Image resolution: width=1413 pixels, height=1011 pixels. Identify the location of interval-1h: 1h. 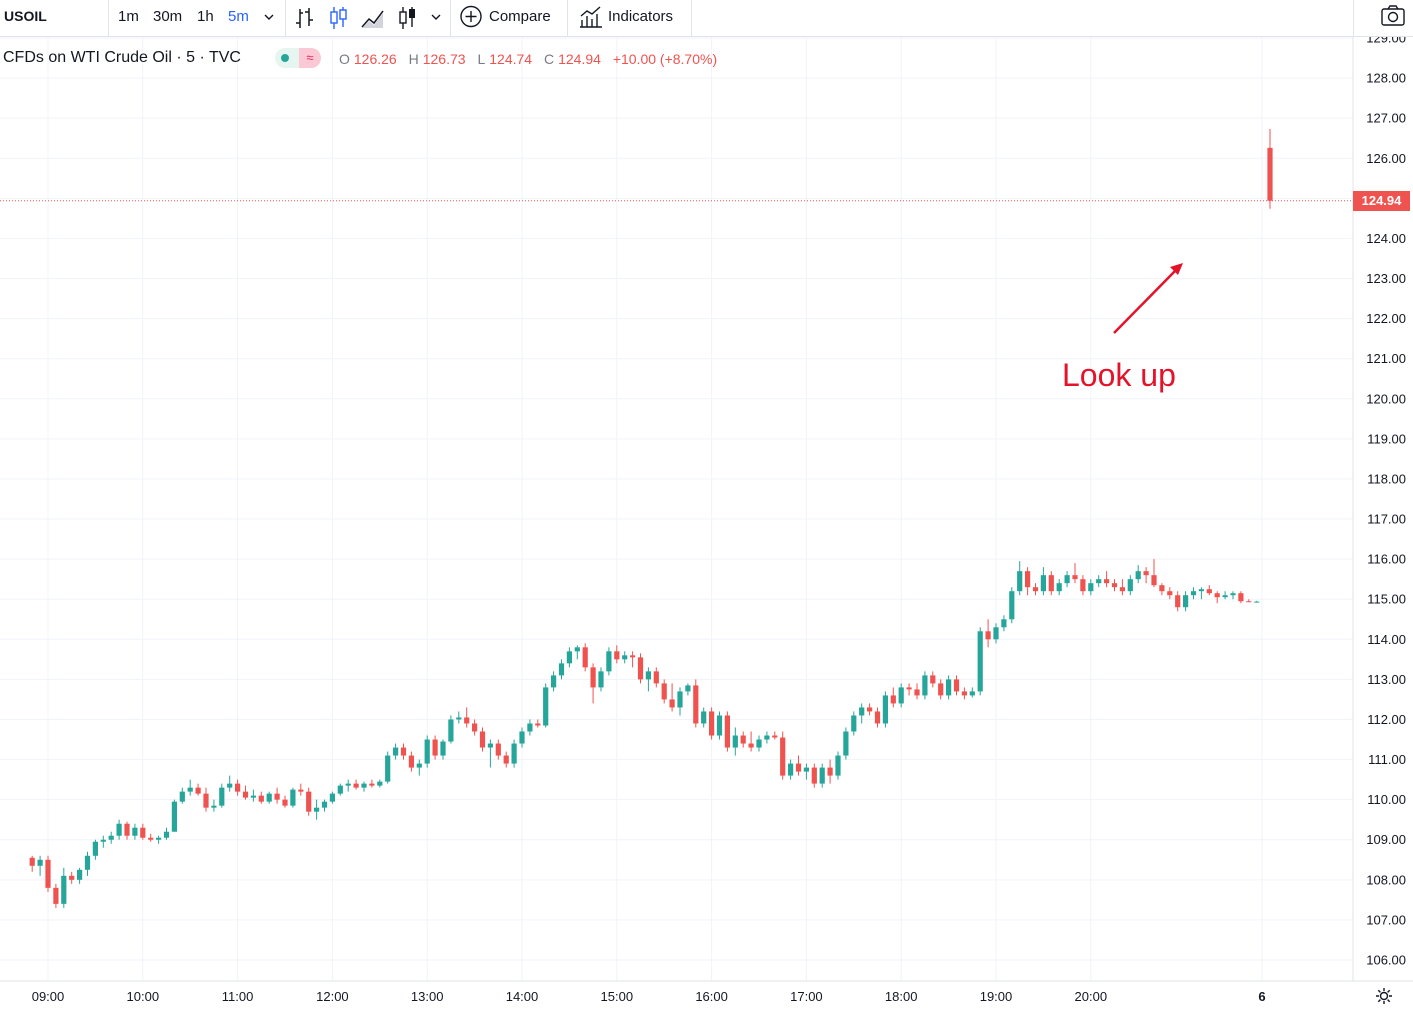
(205, 16).